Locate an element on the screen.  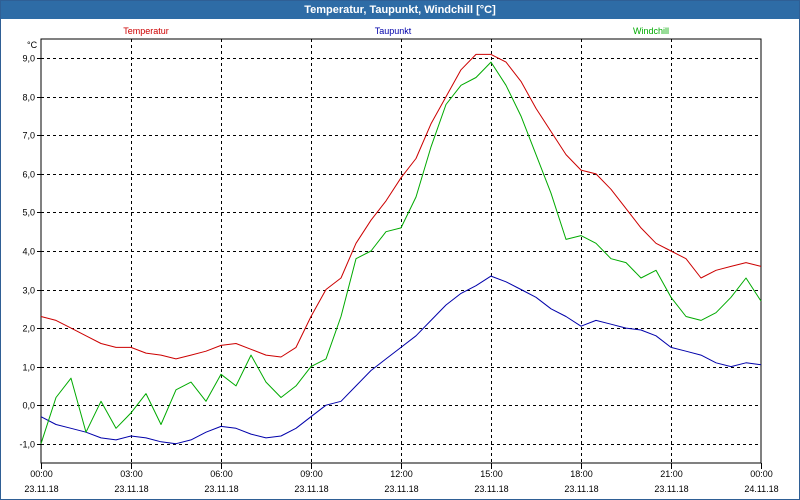
y-tick-label: 3,0 is located at coordinates (28, 291).